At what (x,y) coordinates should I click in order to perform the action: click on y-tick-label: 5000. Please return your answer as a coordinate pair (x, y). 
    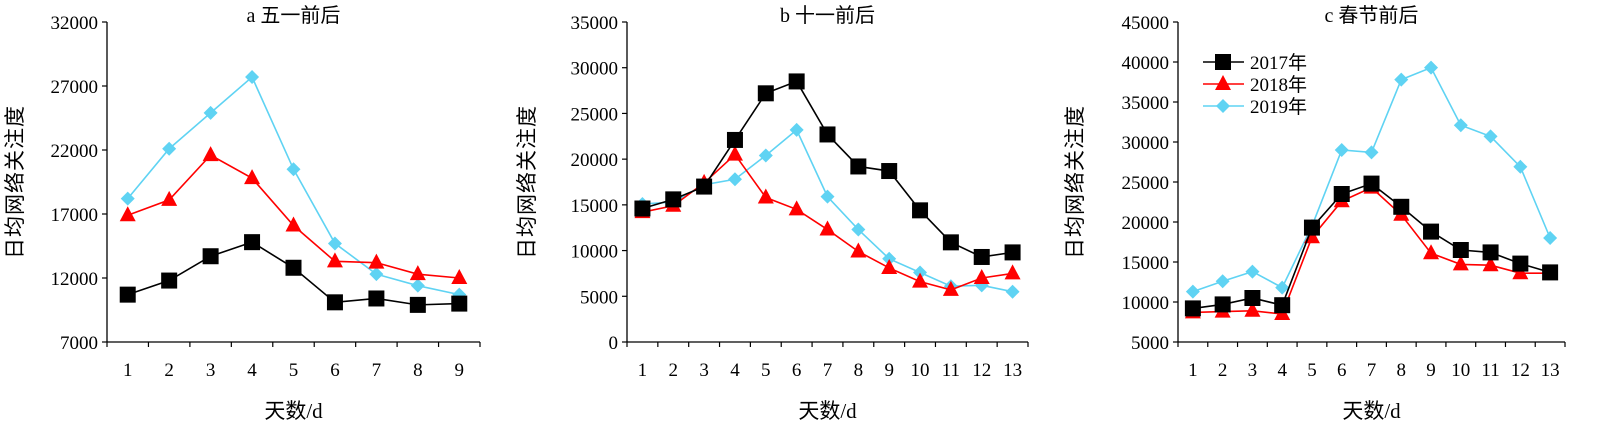
    Looking at the image, I should click on (1150, 343).